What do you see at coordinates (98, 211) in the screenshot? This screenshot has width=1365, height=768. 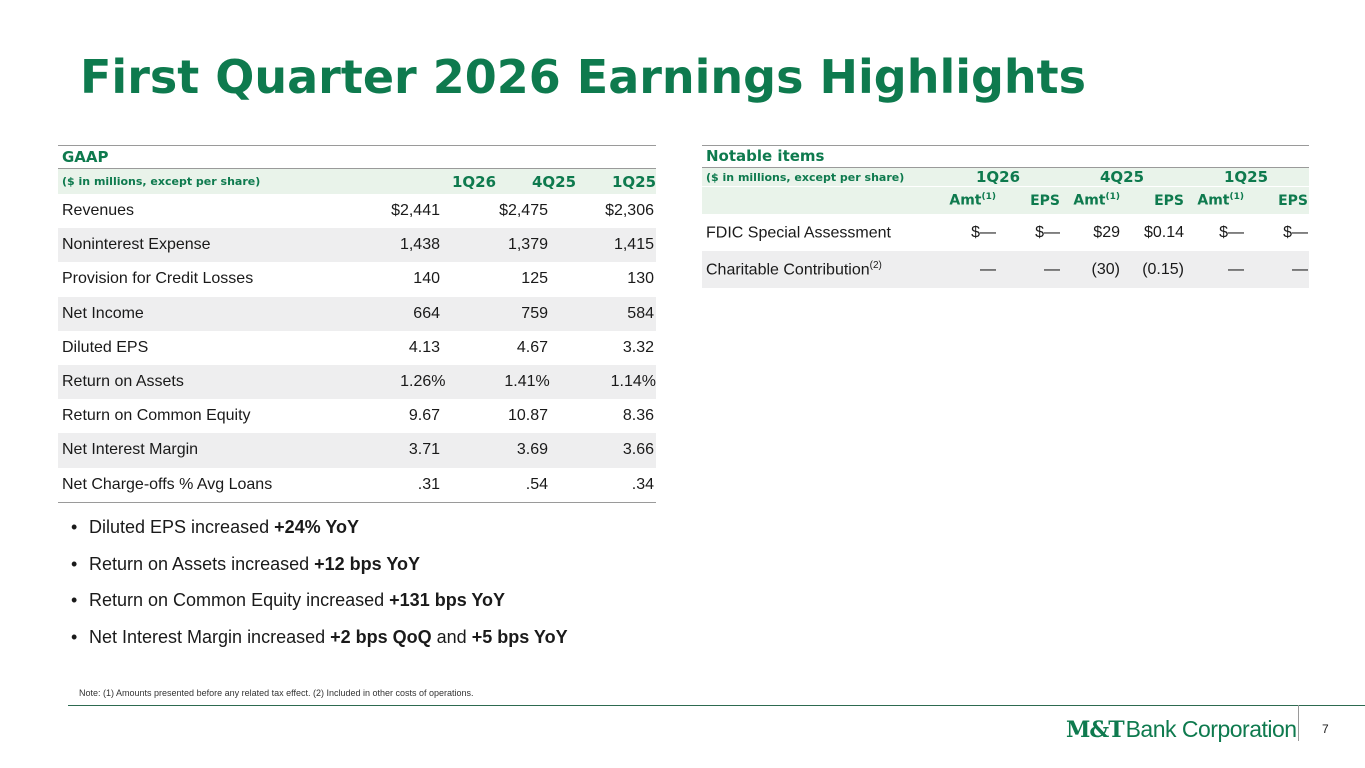 I see `row-label: Revenues` at bounding box center [98, 211].